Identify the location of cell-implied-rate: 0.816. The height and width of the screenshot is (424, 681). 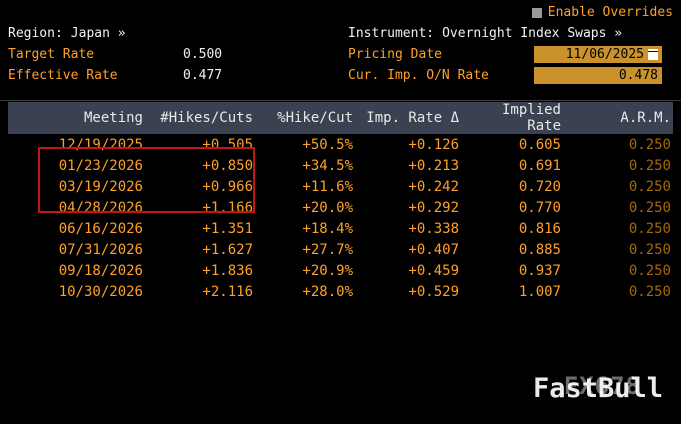
(539, 228).